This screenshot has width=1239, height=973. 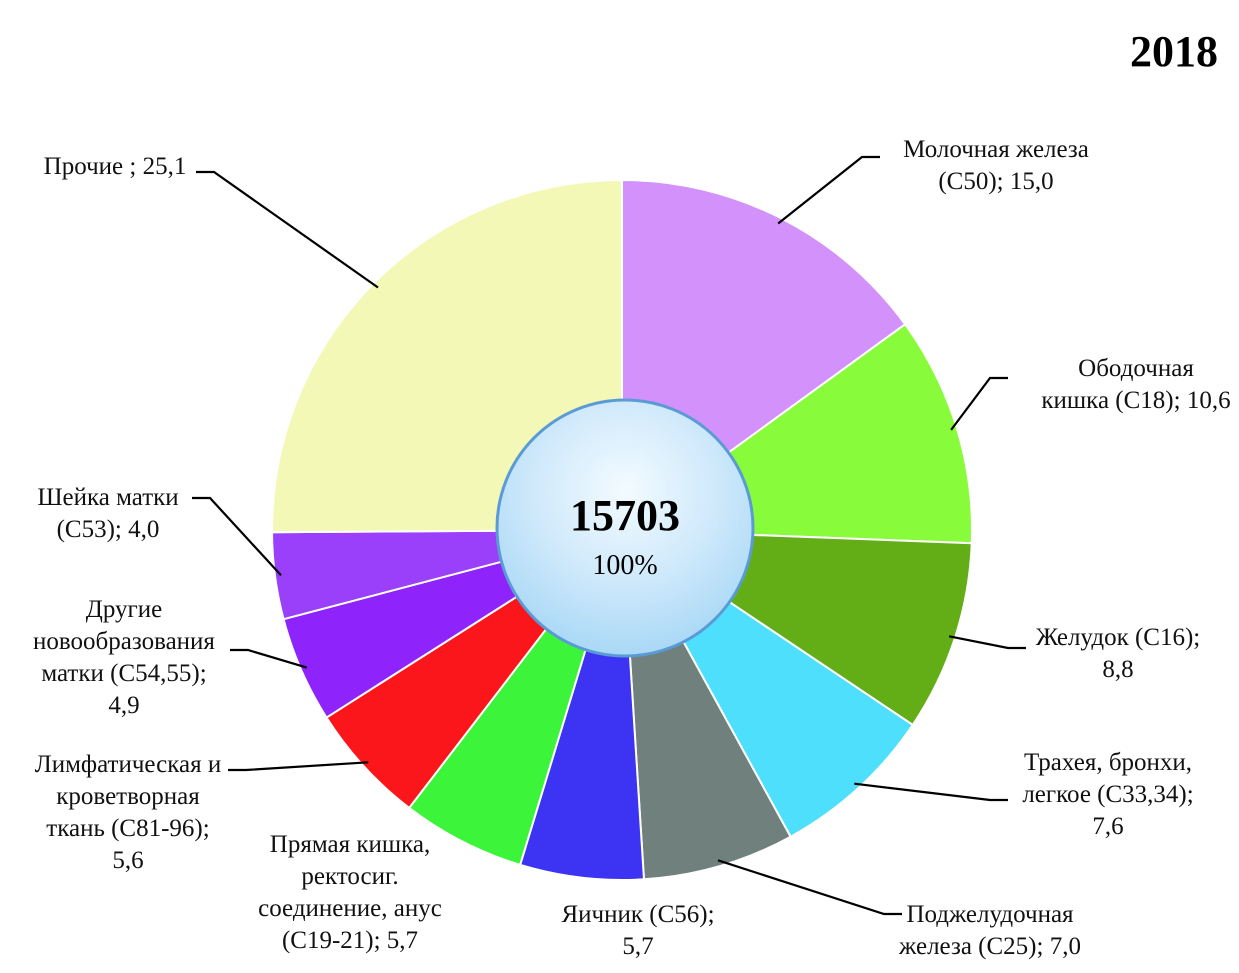 I want to click on slice-label-5: Яичник (С56); 5,7, so click(x=637, y=930).